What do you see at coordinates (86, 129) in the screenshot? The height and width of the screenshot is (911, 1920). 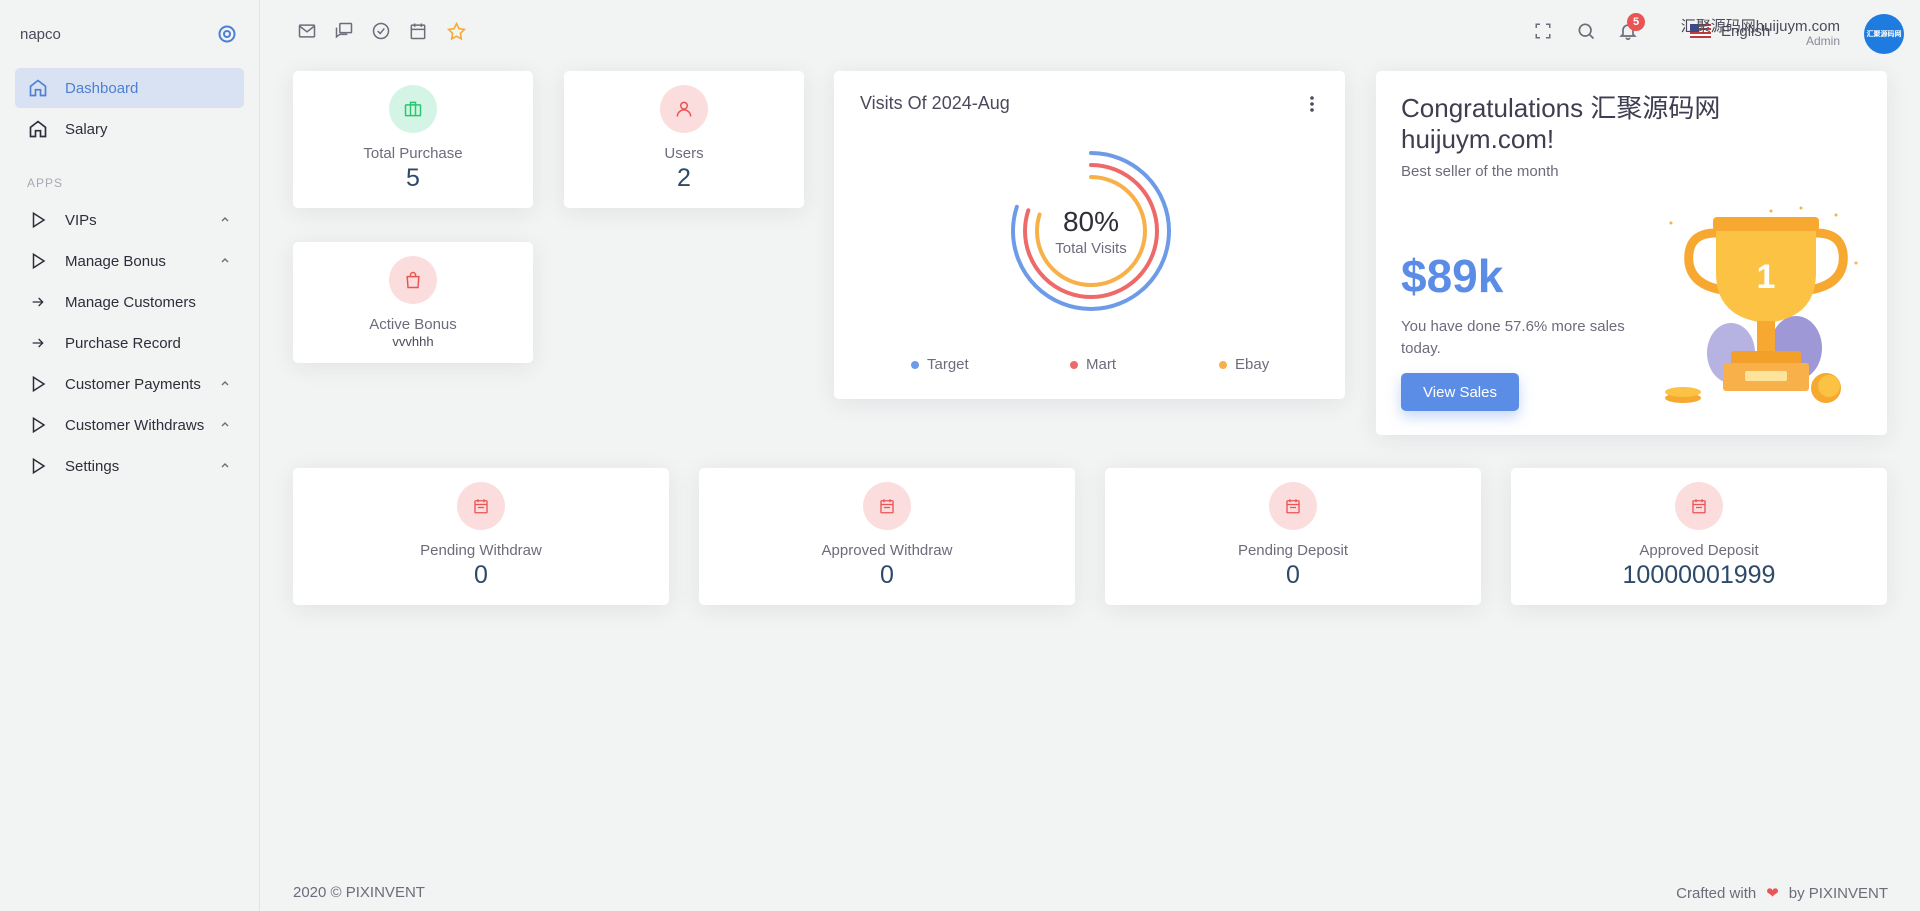 I see `sidebar-item-label: Salary` at bounding box center [86, 129].